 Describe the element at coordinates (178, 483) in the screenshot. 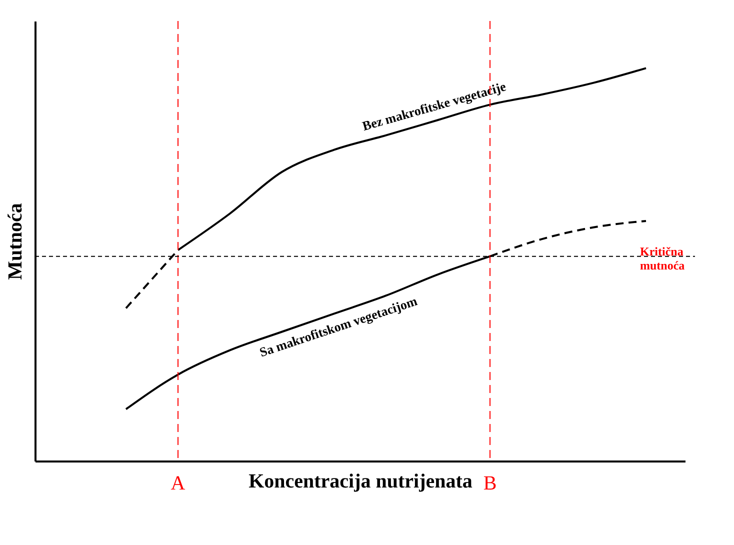

I see `x-tick-label: A` at that location.